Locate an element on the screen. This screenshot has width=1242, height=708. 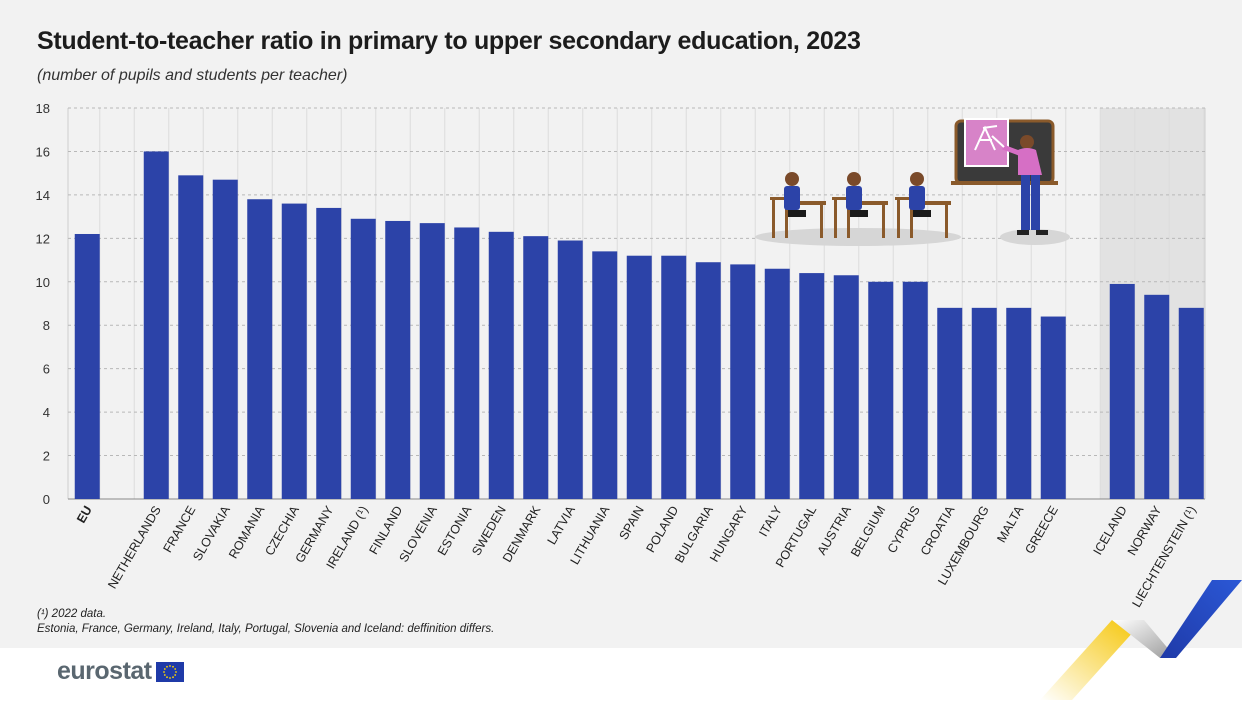
y-tick-label: 16 is located at coordinates (43, 151).